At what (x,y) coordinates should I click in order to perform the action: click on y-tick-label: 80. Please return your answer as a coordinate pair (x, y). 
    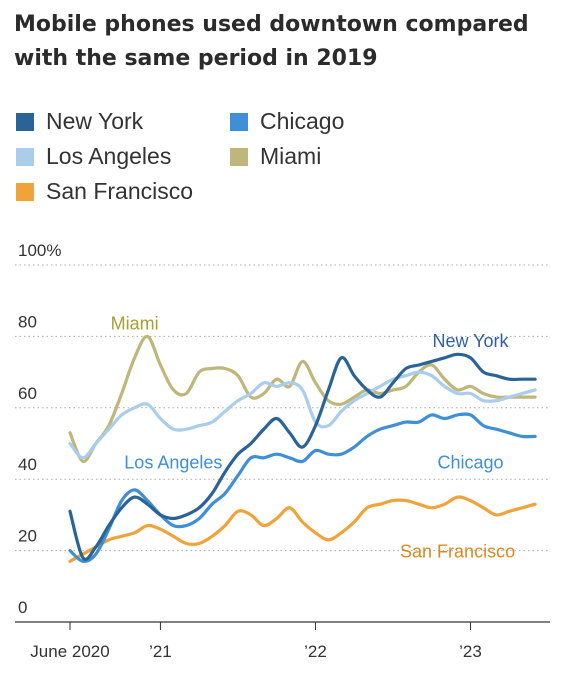
    Looking at the image, I should click on (27, 321).